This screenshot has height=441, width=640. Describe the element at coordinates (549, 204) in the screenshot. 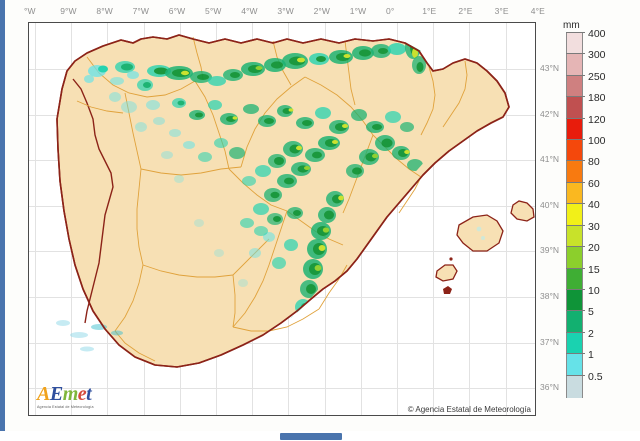

I see `lat-label-3: 40°N` at that location.